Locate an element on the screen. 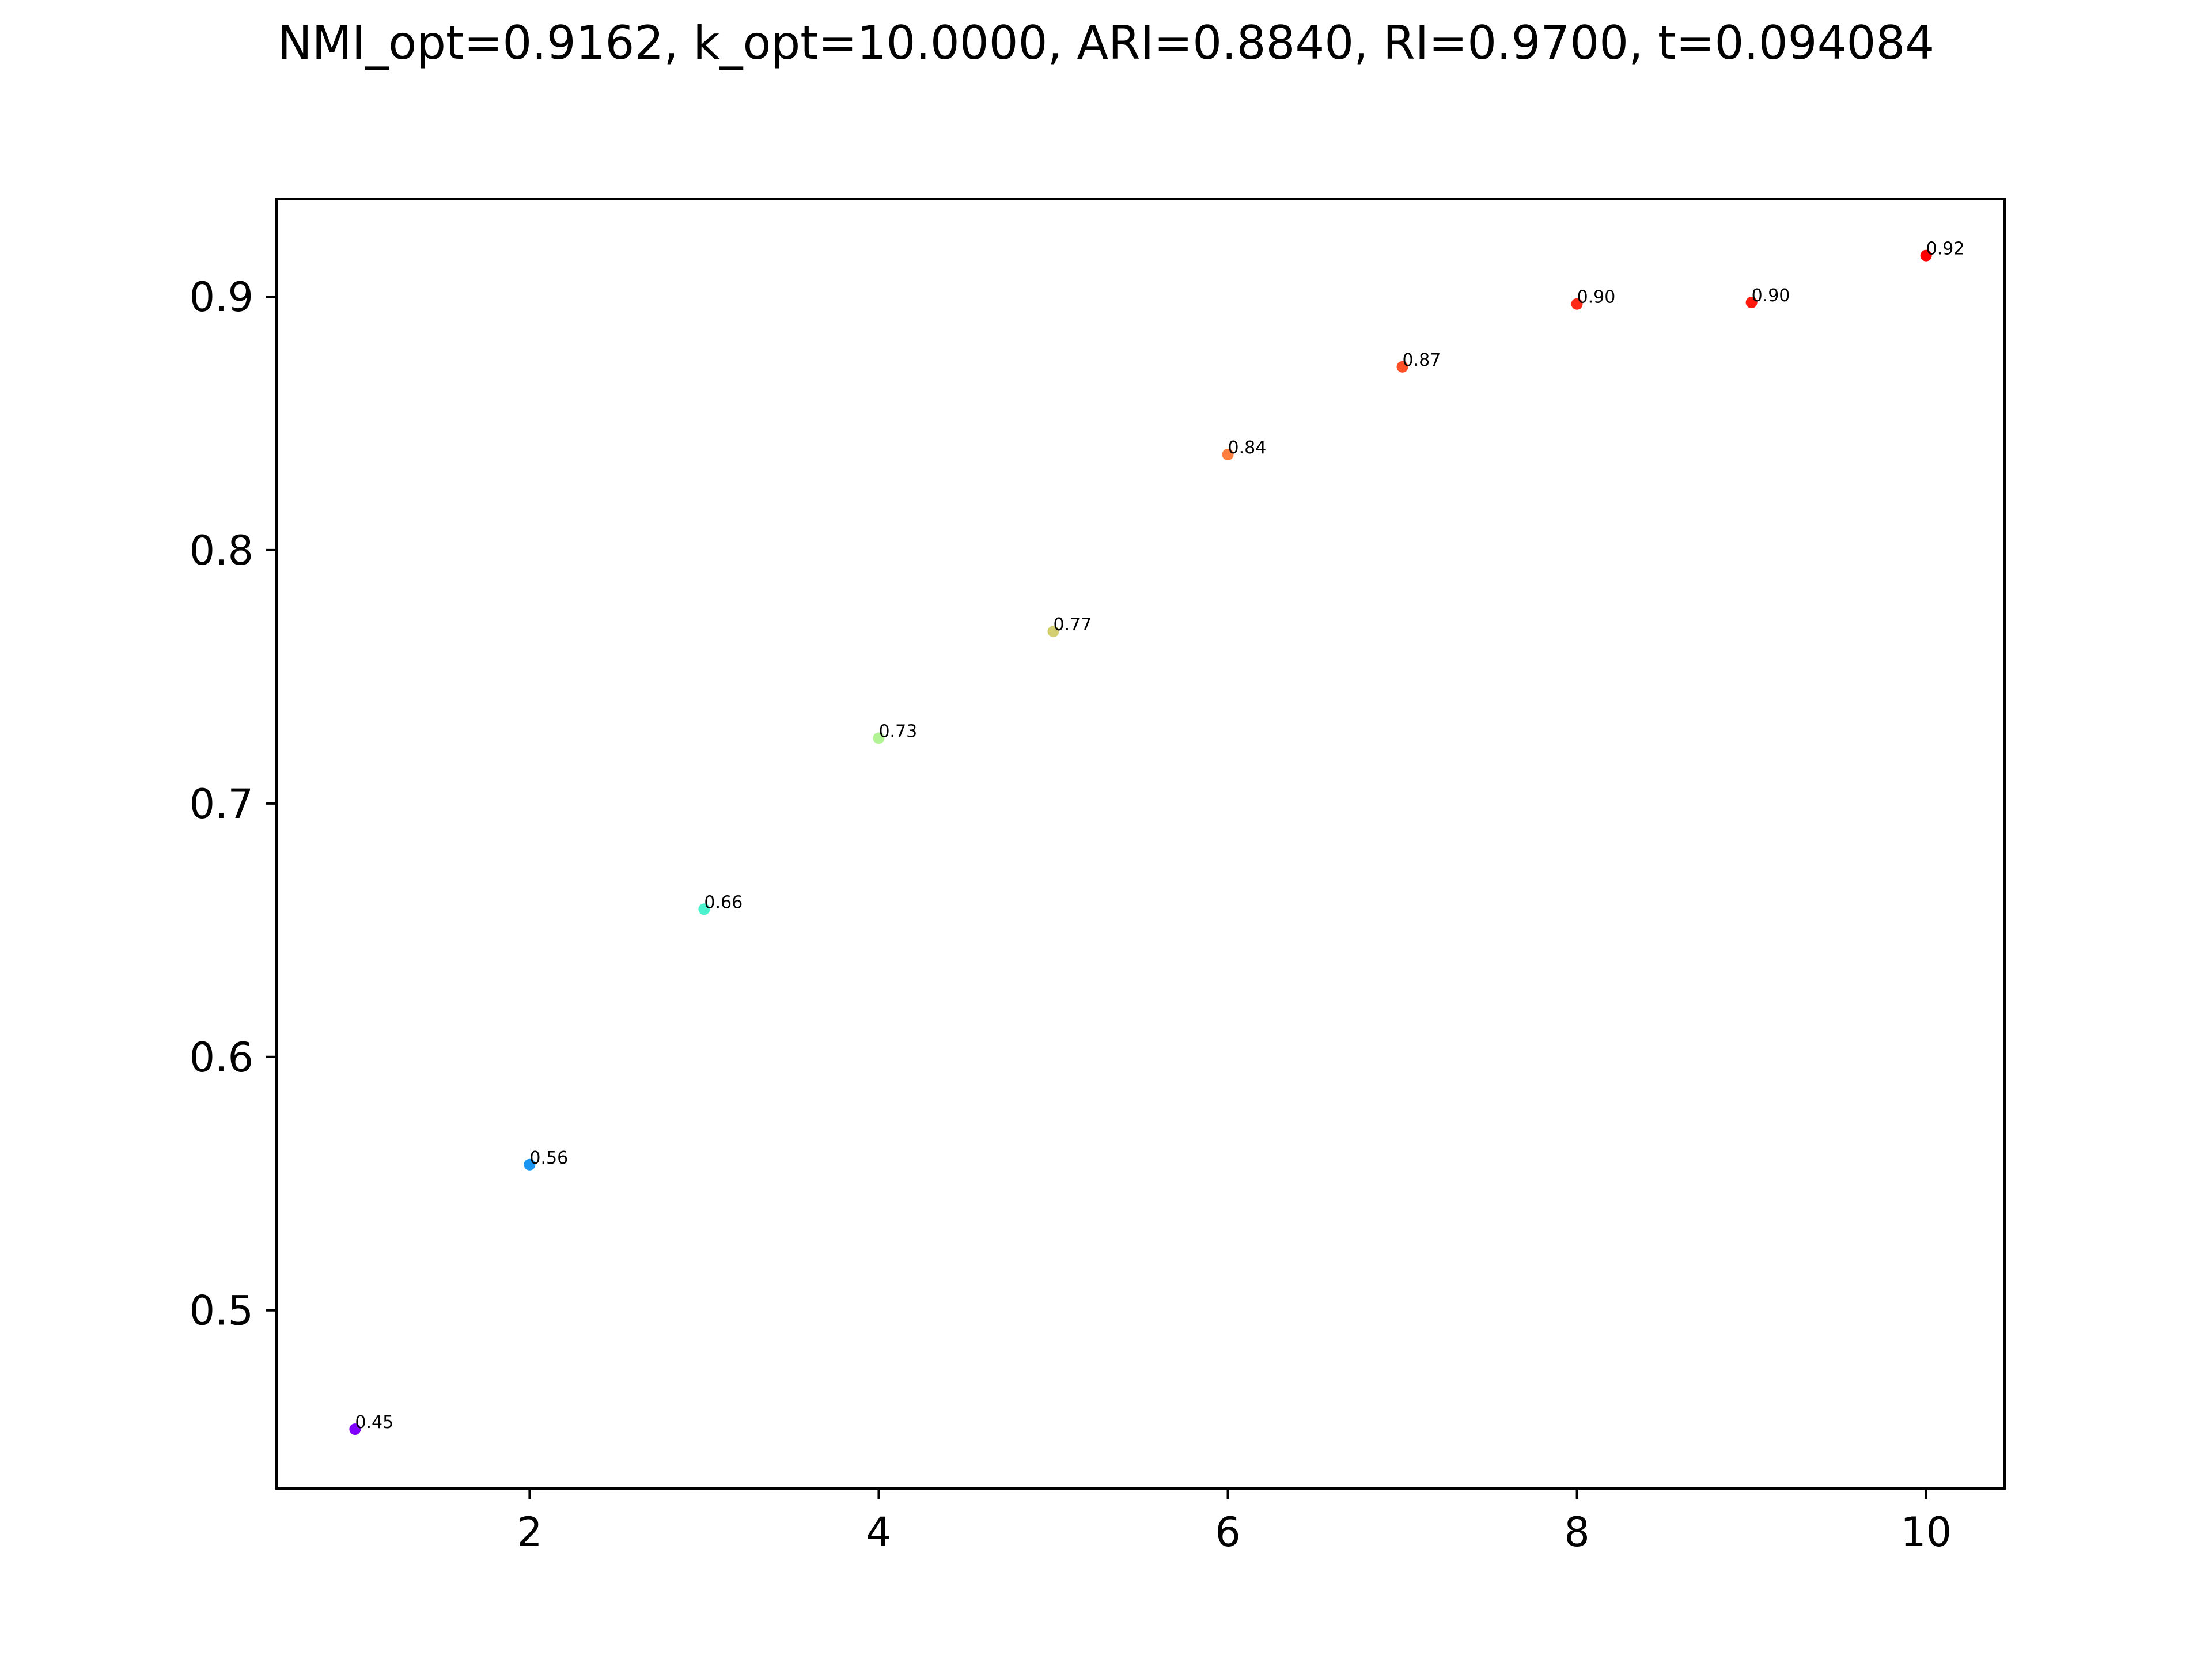  x-tick-label: 8 is located at coordinates (1577, 1532).